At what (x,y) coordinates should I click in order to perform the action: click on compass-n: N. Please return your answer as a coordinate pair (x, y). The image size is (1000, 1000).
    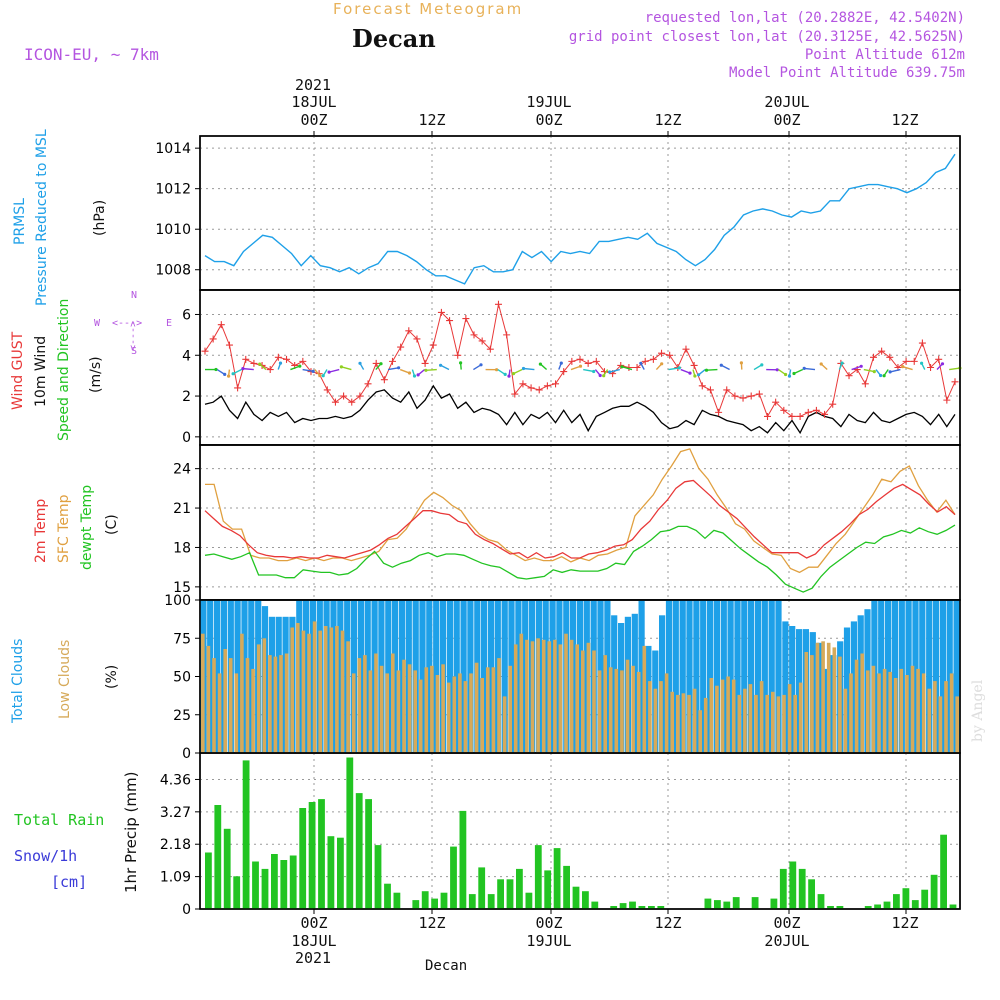
    Looking at the image, I should click on (134, 295).